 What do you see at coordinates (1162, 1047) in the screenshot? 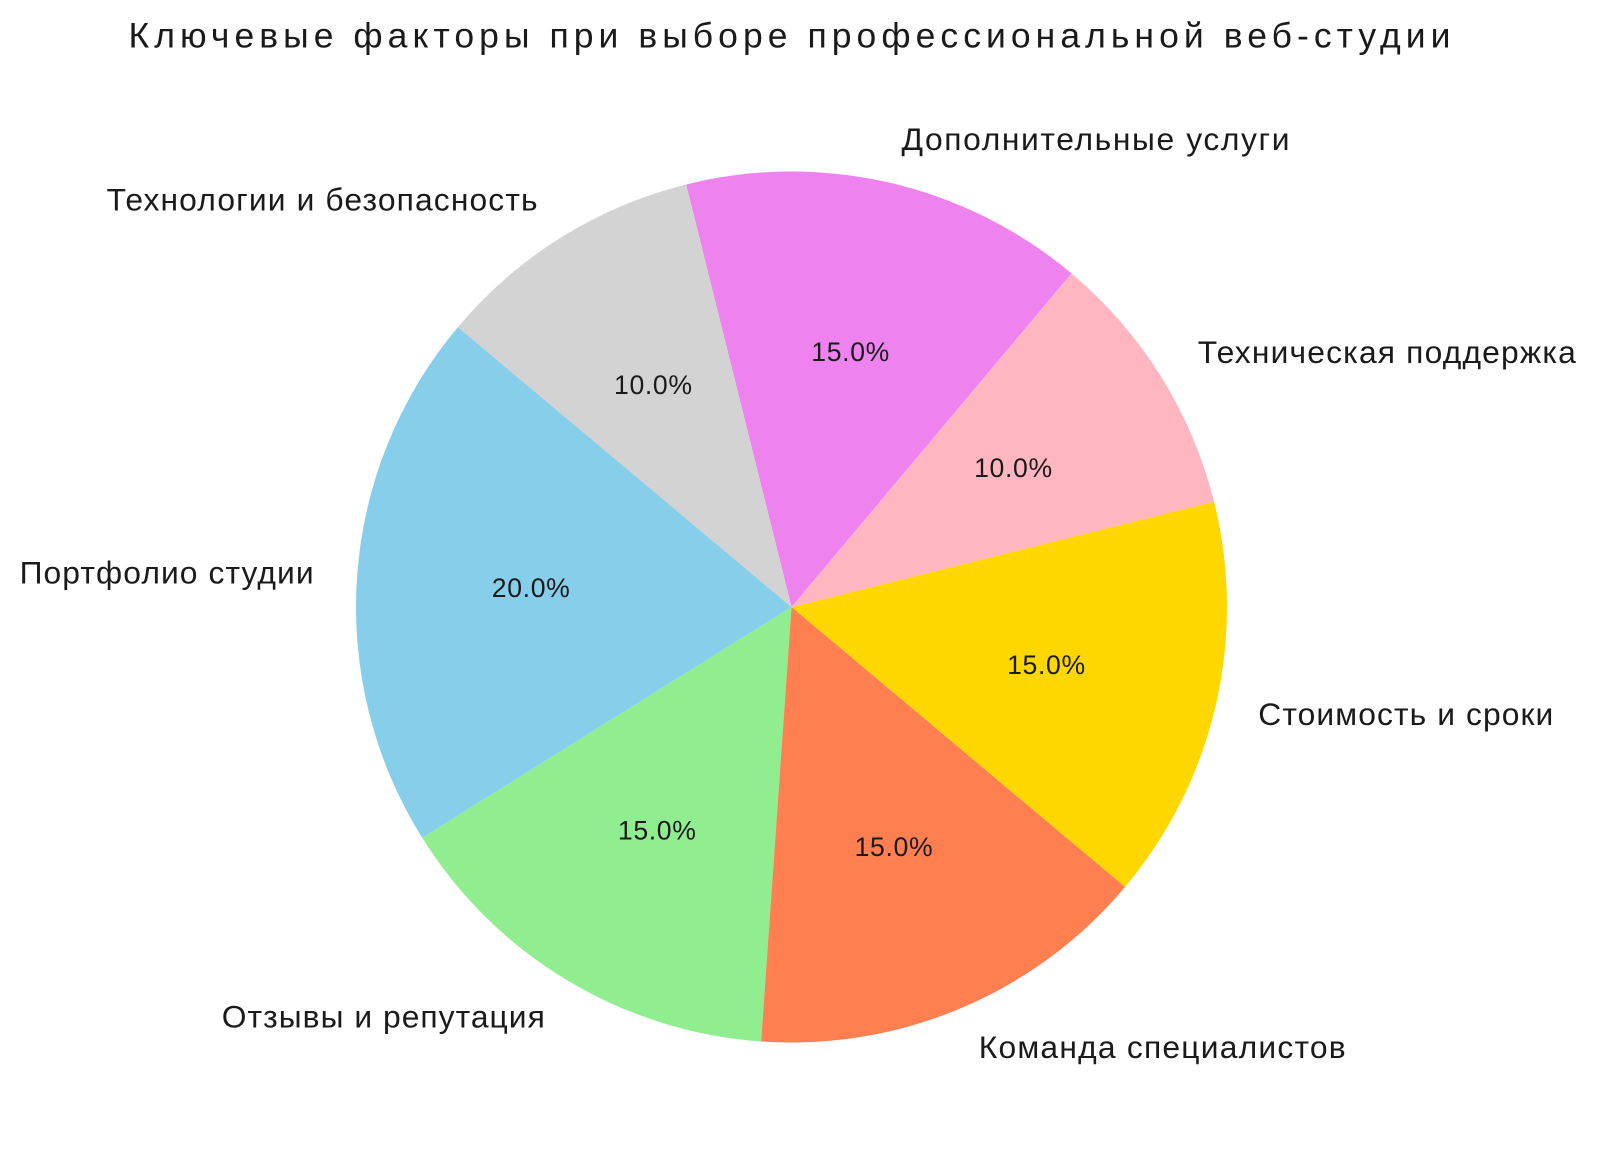
I see `svg-text: Команда специалистов` at bounding box center [1162, 1047].